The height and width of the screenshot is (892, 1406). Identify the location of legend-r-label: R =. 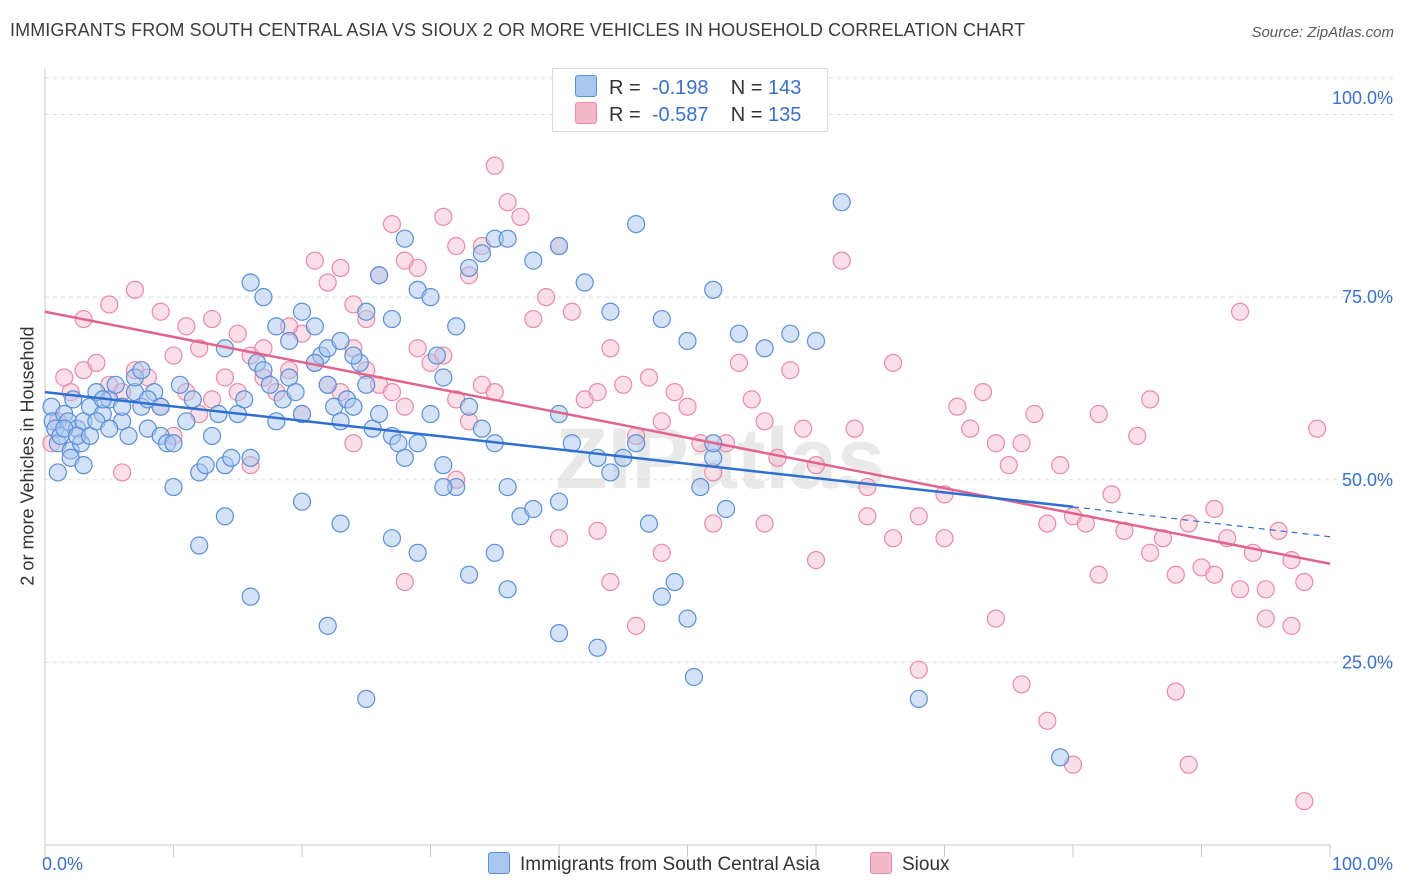
(625, 88).